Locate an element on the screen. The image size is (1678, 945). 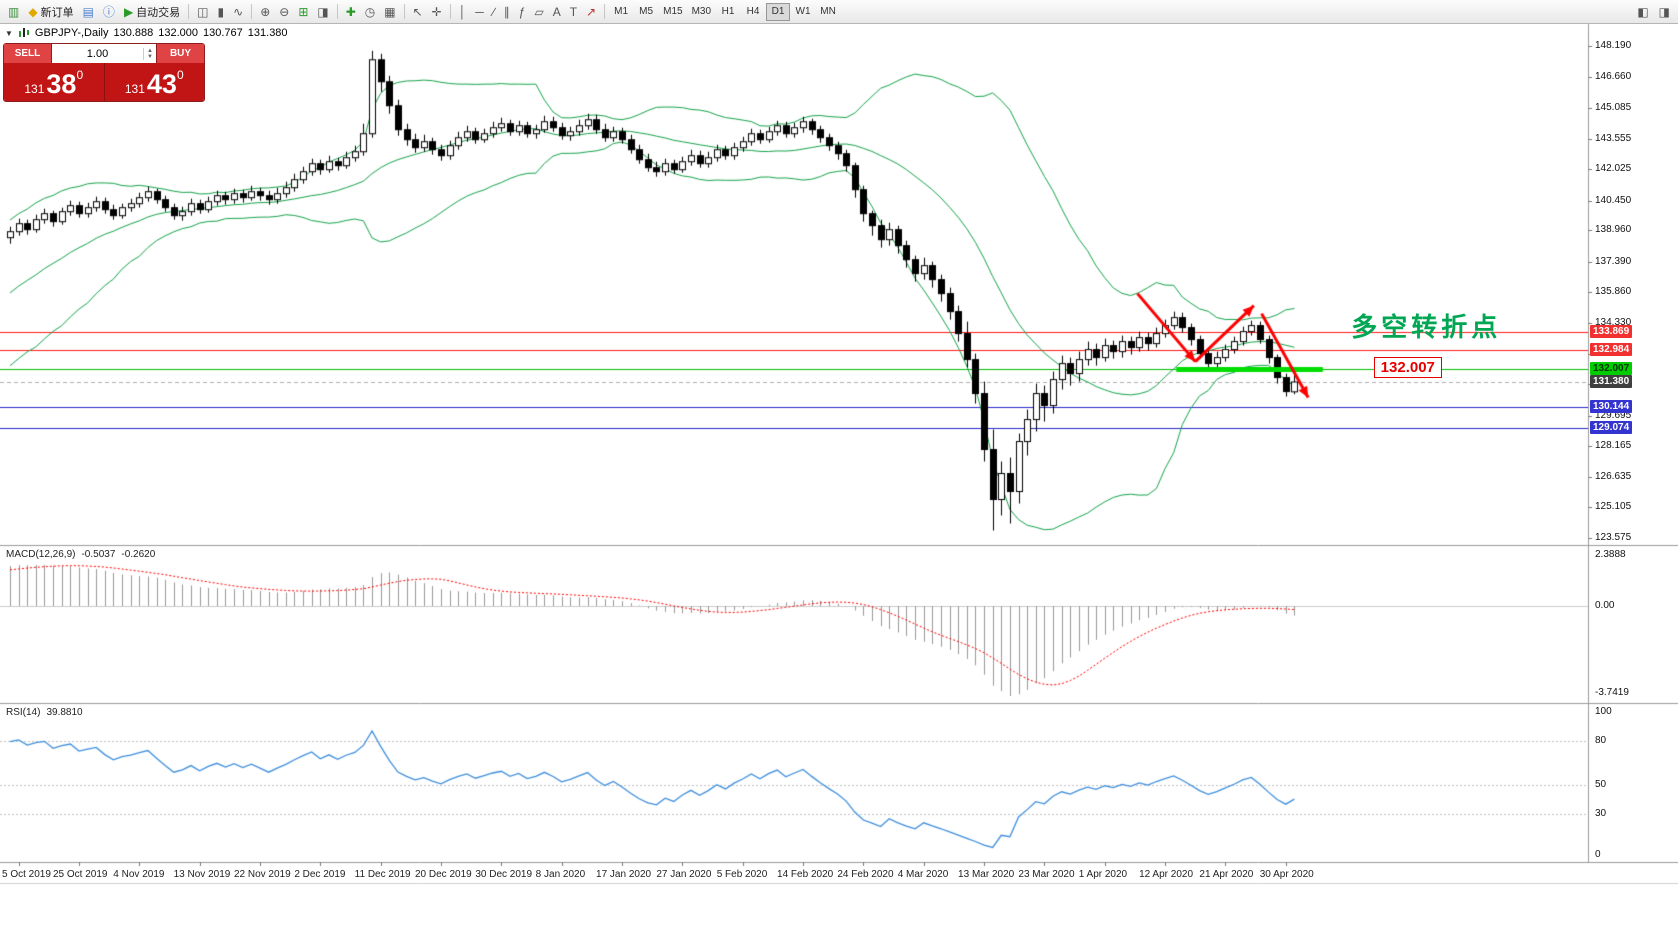
shapes-button: ▱ is located at coordinates (538, 12).